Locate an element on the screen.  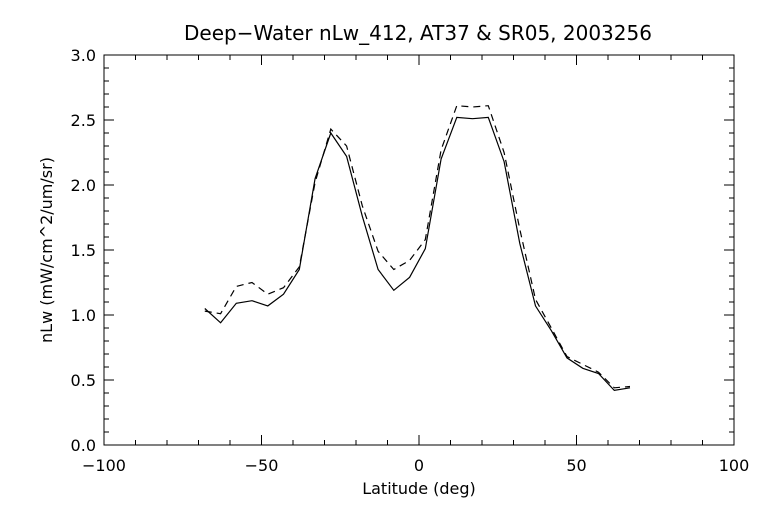
x-tick-label: 100 is located at coordinates (734, 465).